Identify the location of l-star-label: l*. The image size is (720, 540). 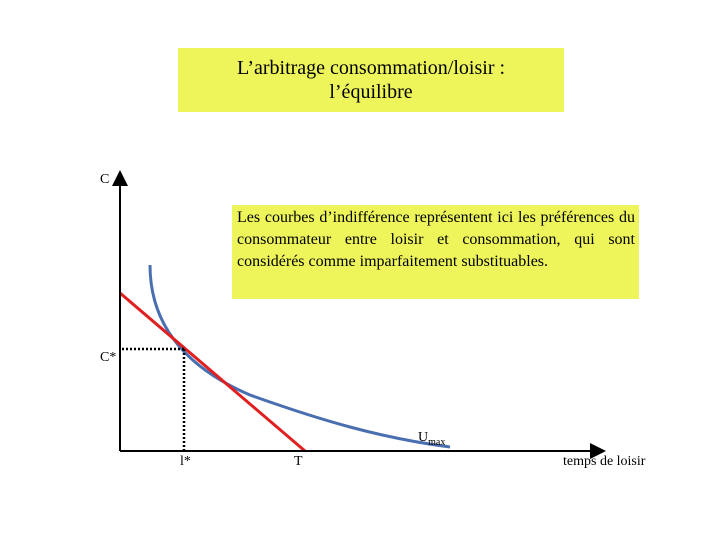
(185, 461).